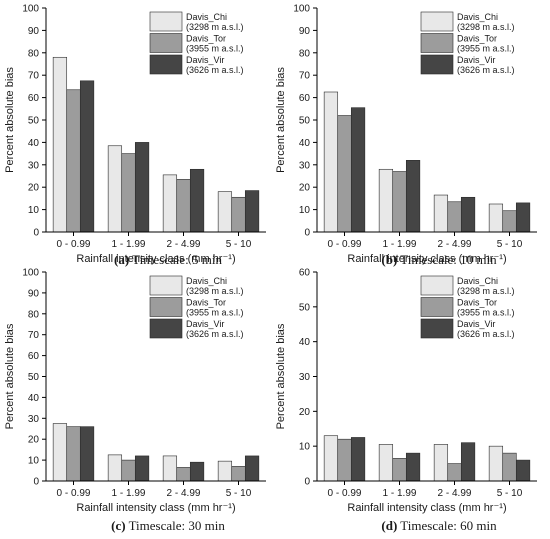  I want to click on panel-caption: (c) Timescale: 30 min, so click(168, 525).